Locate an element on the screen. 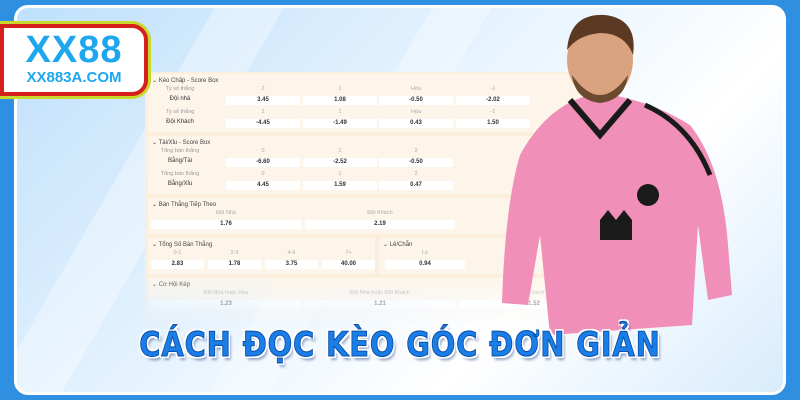 The width and height of the screenshot is (800, 400). banner-title: CÁCH ĐỌC KÈO GÓC ĐƠN GIẢN is located at coordinates (400, 345).